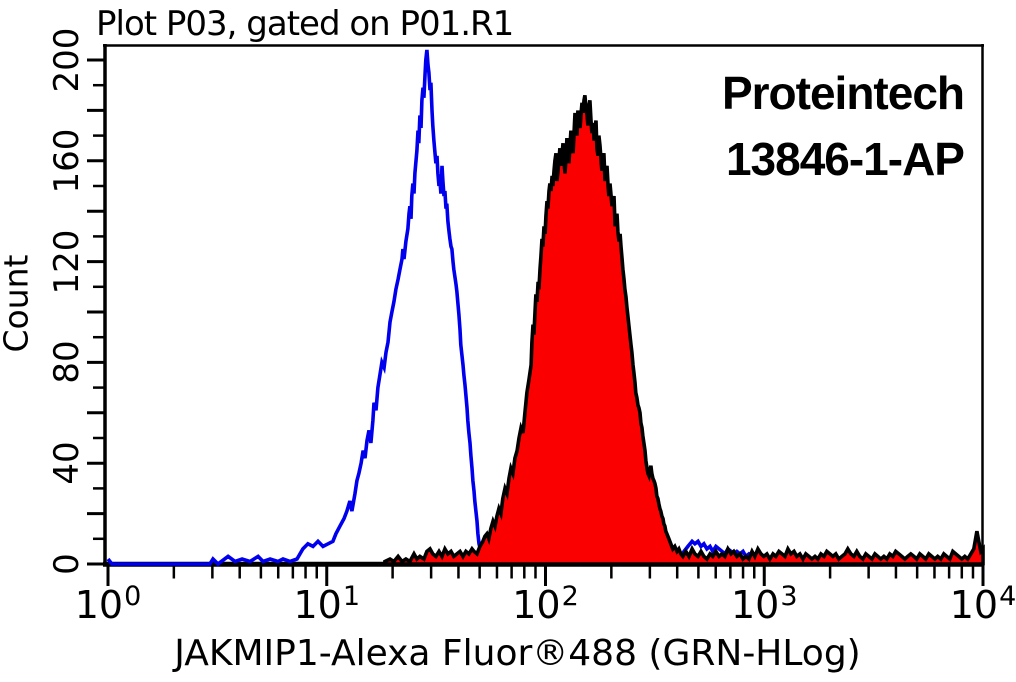 This screenshot has height=682, width=1016. Describe the element at coordinates (845, 159) in the screenshot. I see `watermark-catalog-number: 13846-1-AP` at that location.